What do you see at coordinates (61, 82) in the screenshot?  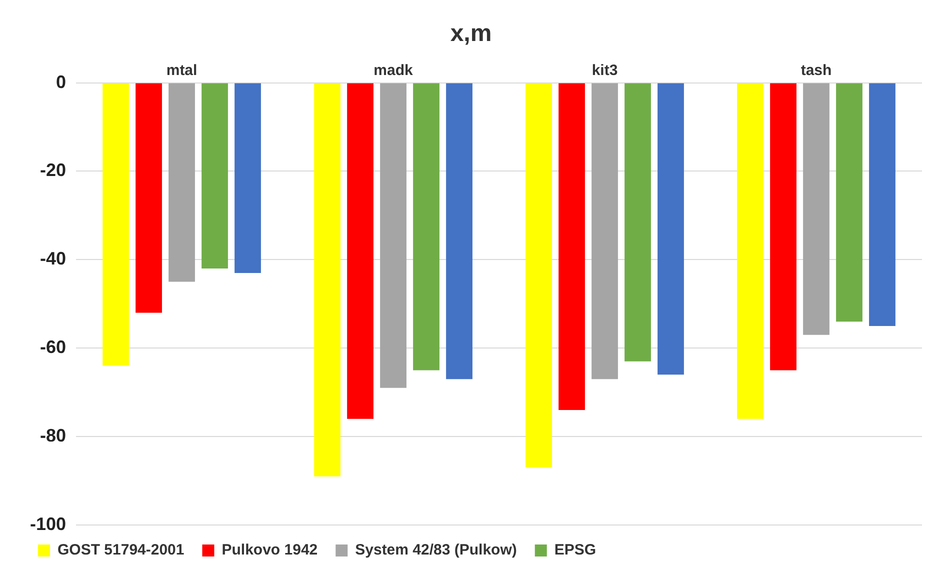 I see `y-tick-label: 0` at bounding box center [61, 82].